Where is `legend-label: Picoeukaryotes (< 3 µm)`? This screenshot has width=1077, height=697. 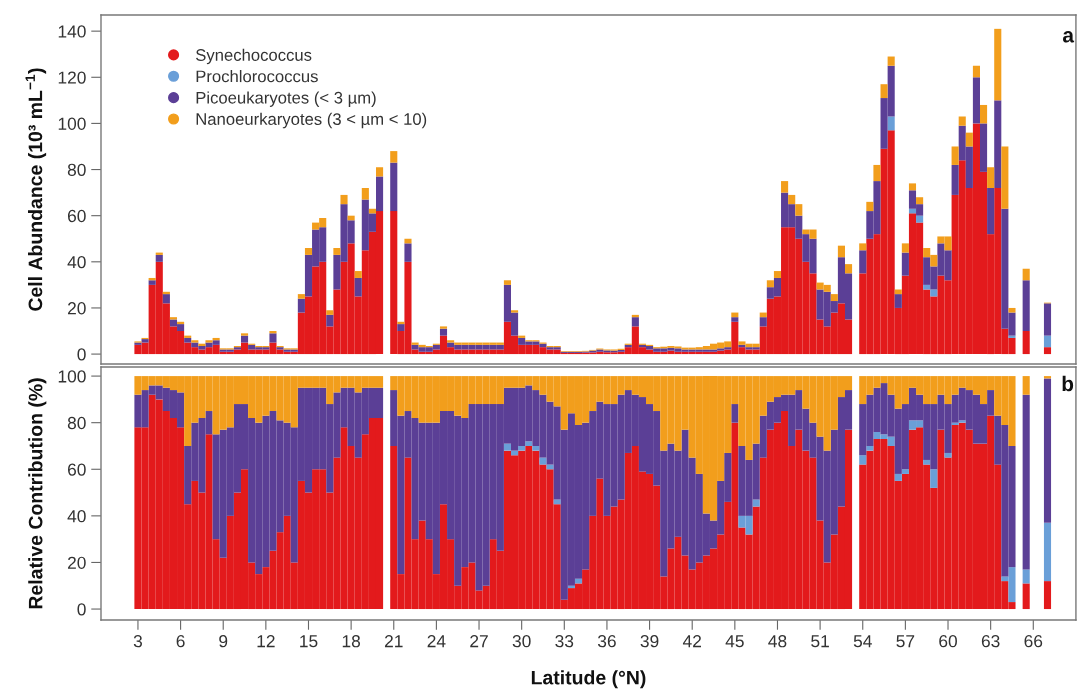 legend-label: Picoeukaryotes (< 3 µm) is located at coordinates (286, 99).